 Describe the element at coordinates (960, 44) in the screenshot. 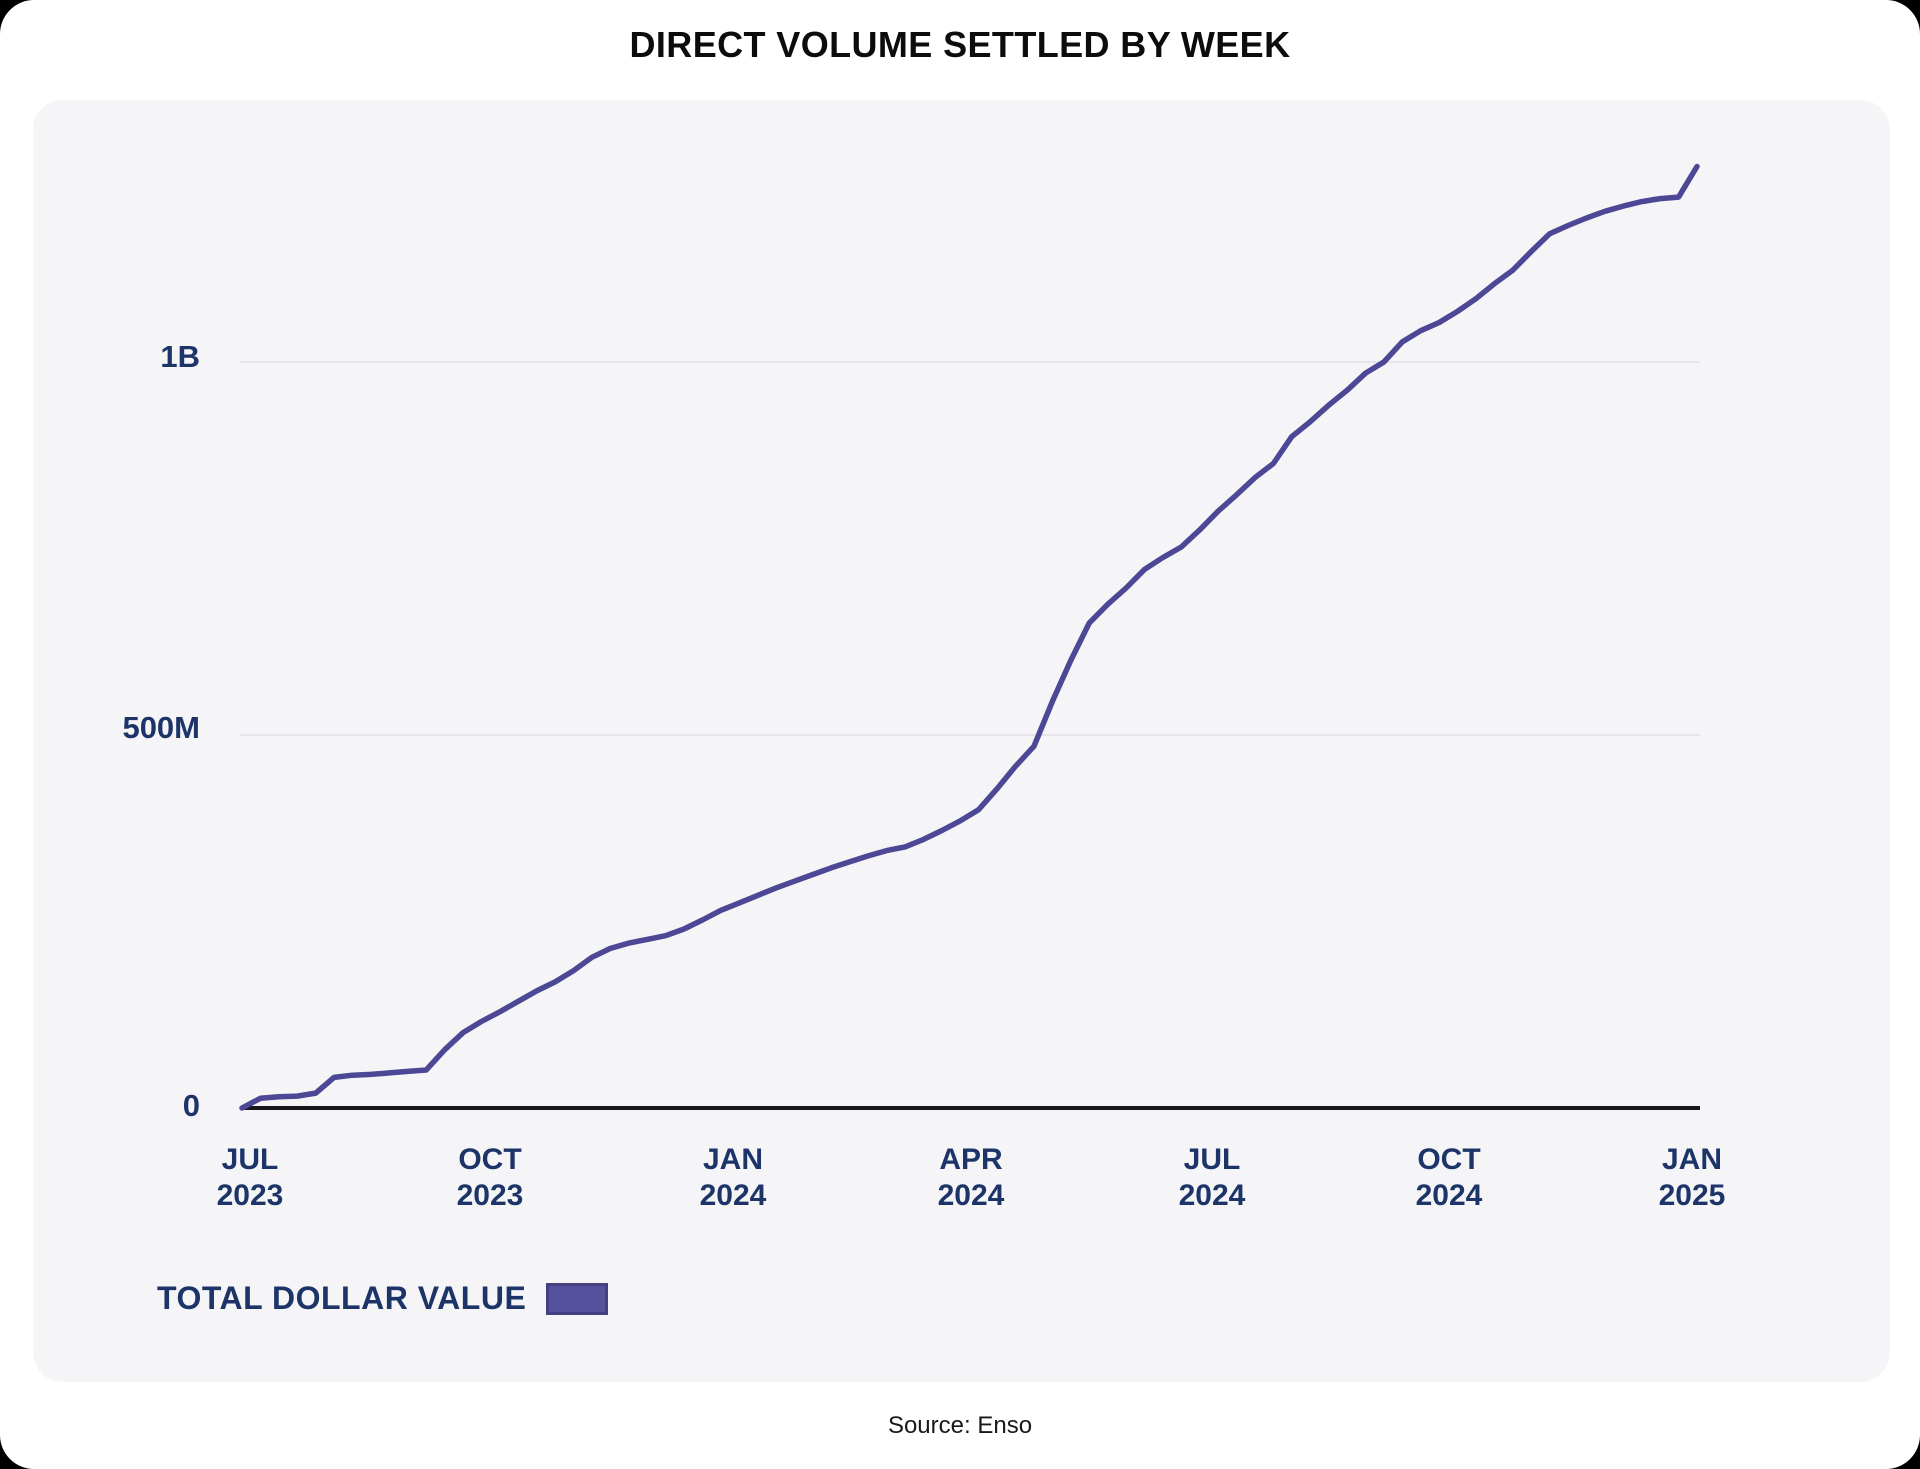

I see `chart-title: DIRECT VOLUME SETTLED BY WEEK` at that location.